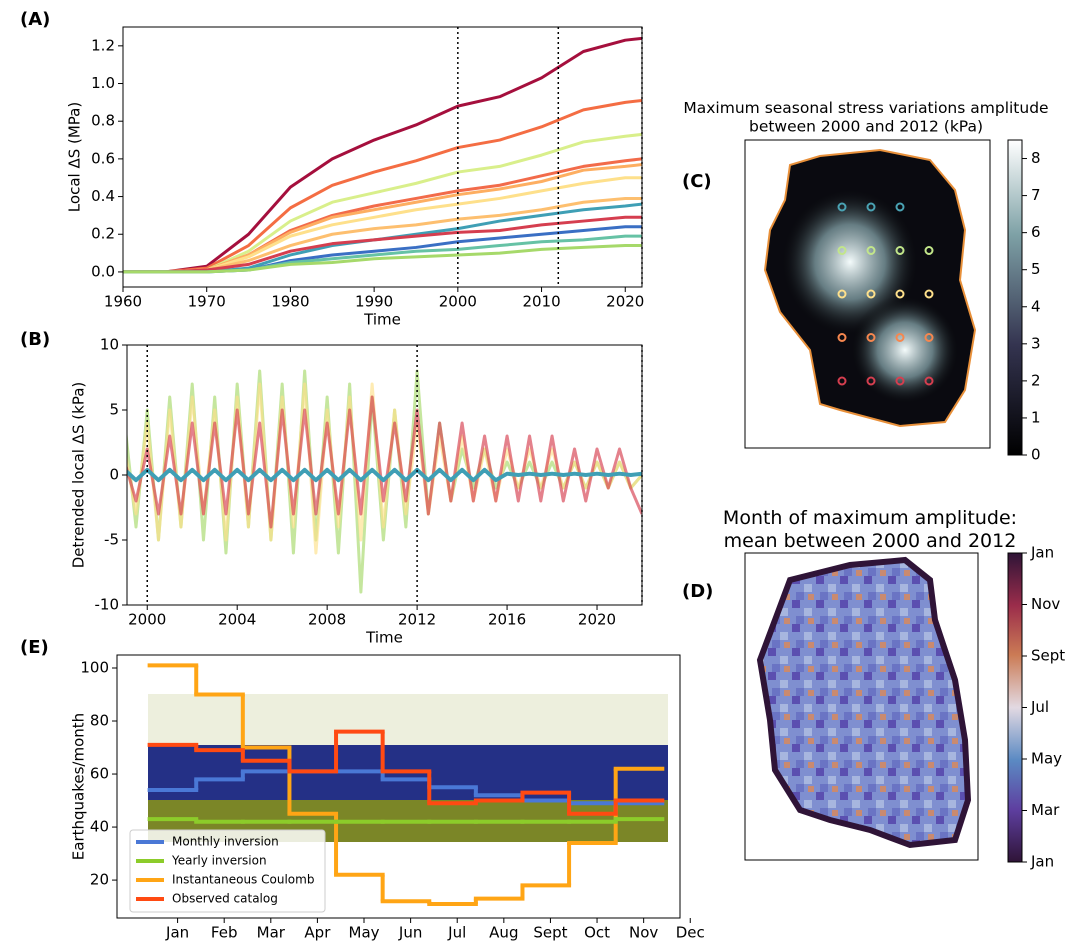 Image resolution: width=1086 pixels, height=941 pixels. Describe the element at coordinates (905, 350) in the screenshot. I see `map-glow` at that location.